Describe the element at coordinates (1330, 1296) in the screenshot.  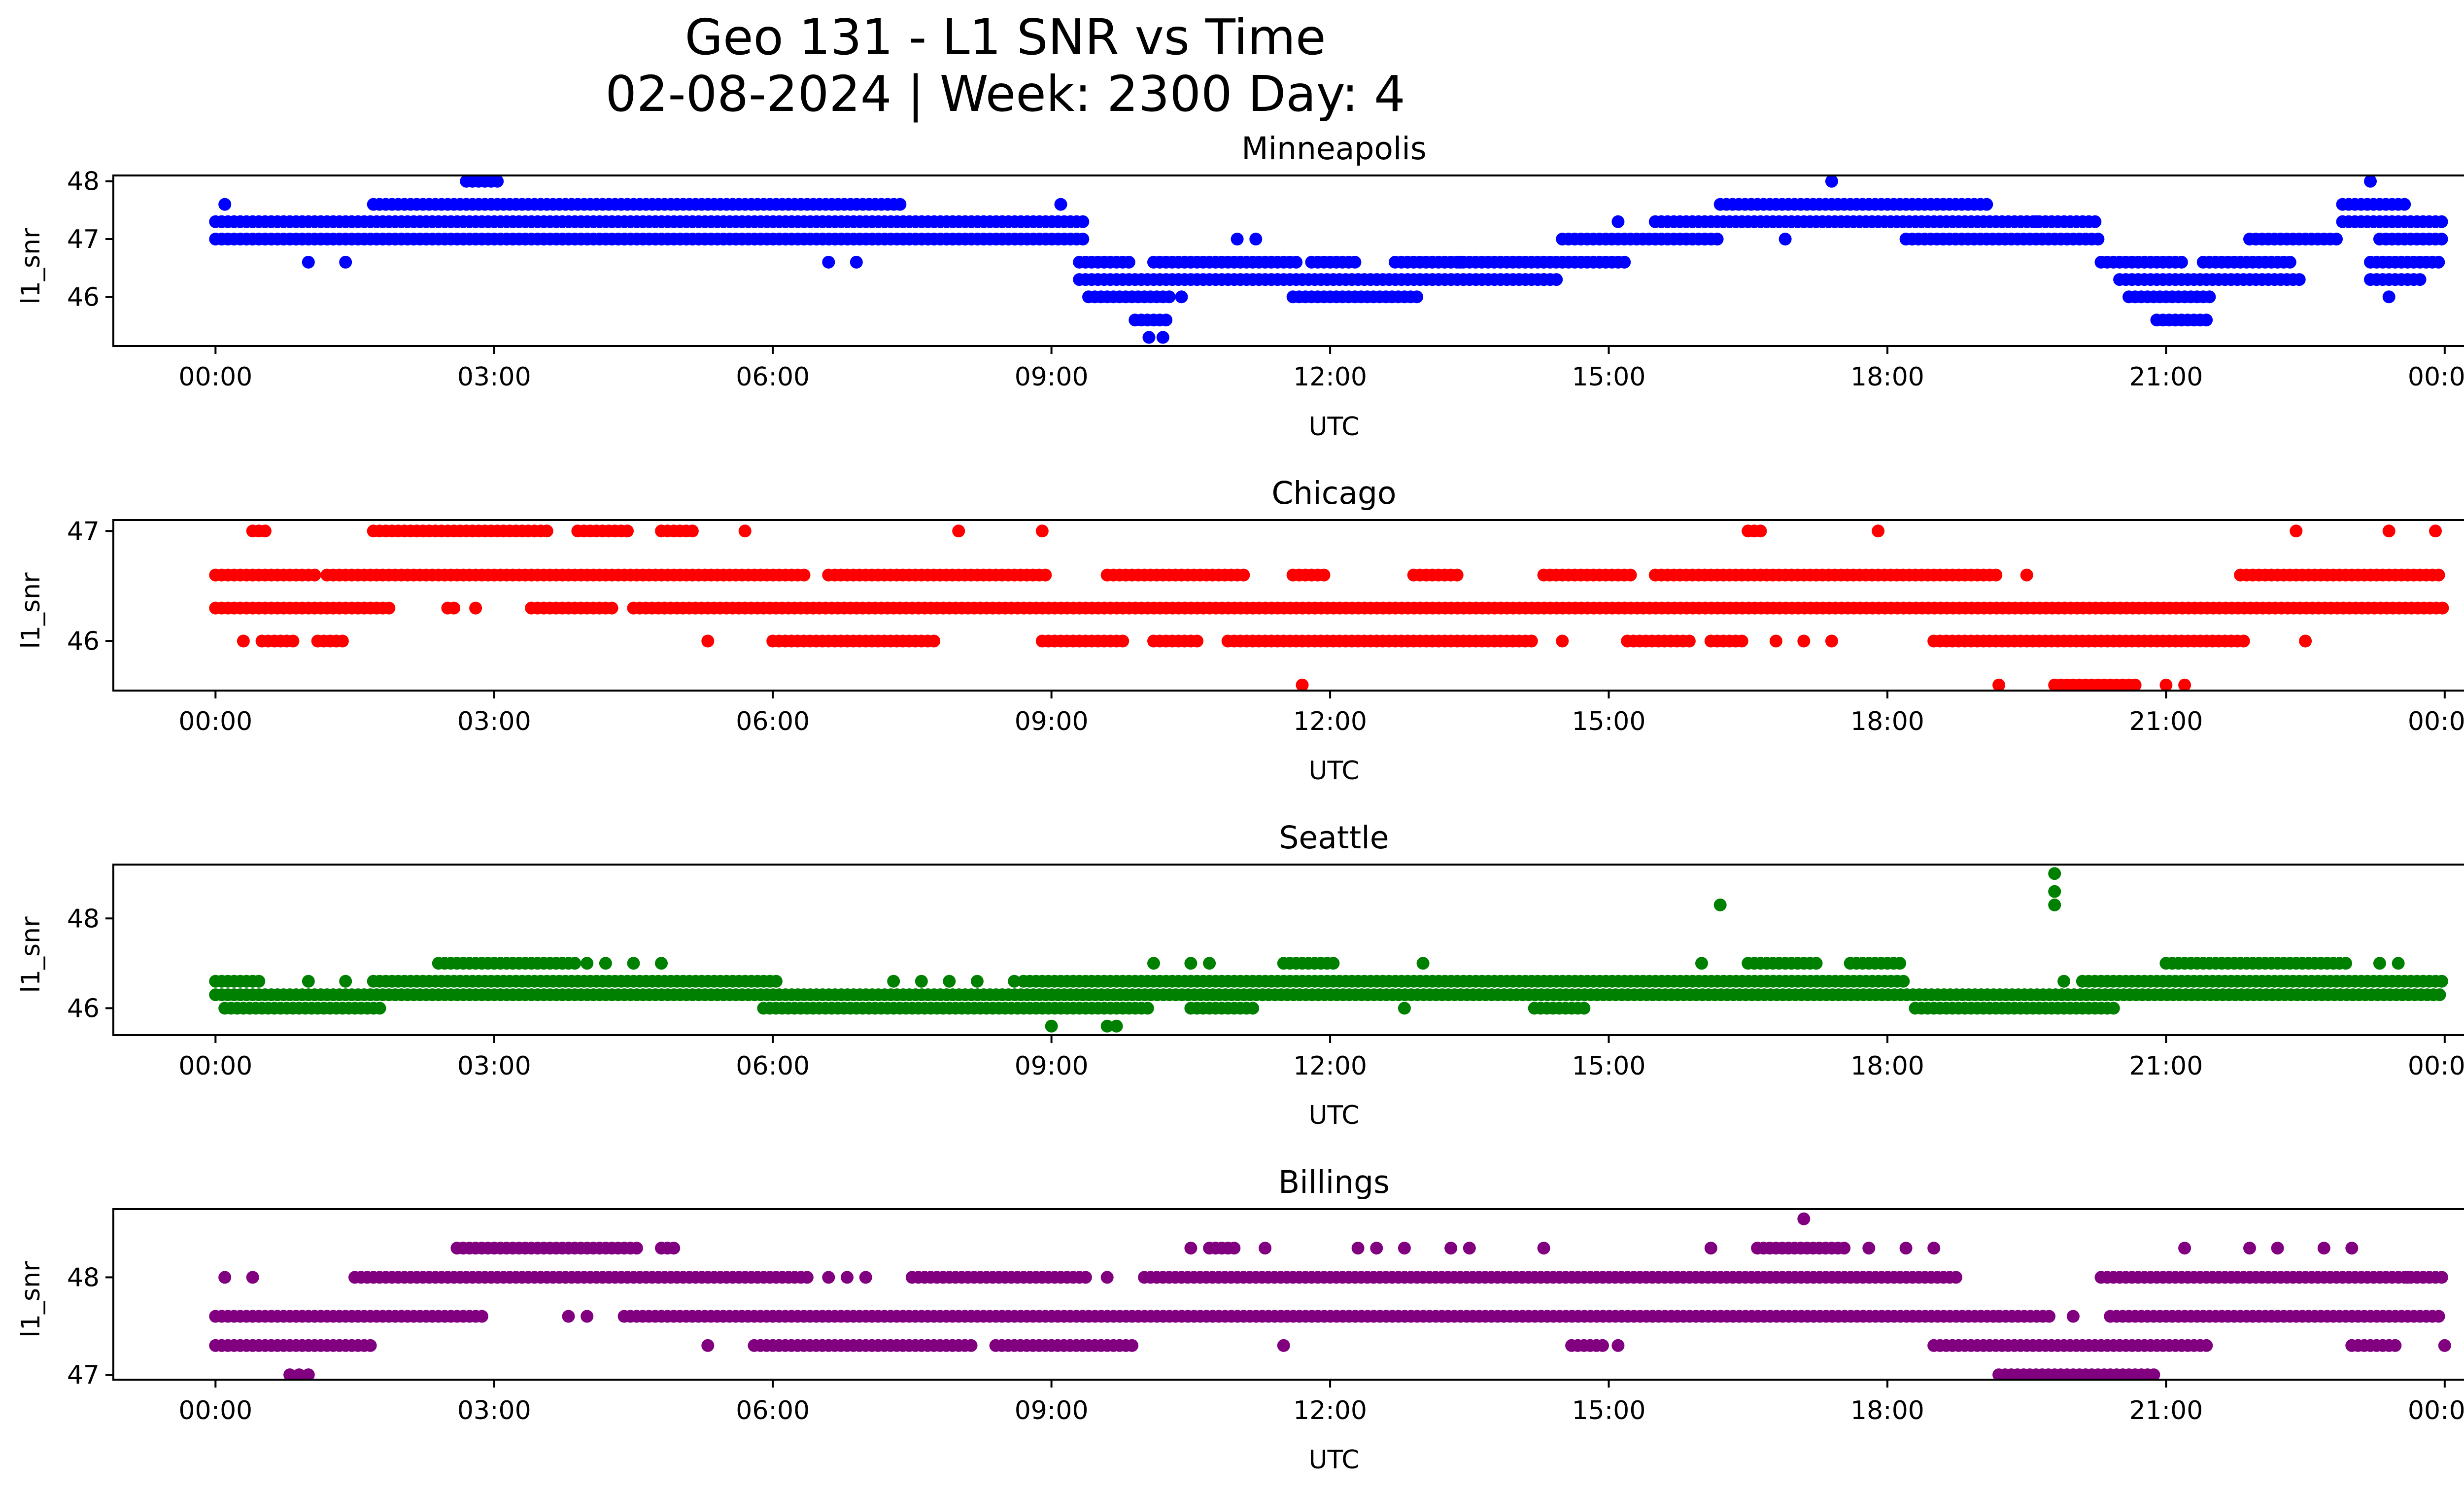
I see `data-series` at that location.